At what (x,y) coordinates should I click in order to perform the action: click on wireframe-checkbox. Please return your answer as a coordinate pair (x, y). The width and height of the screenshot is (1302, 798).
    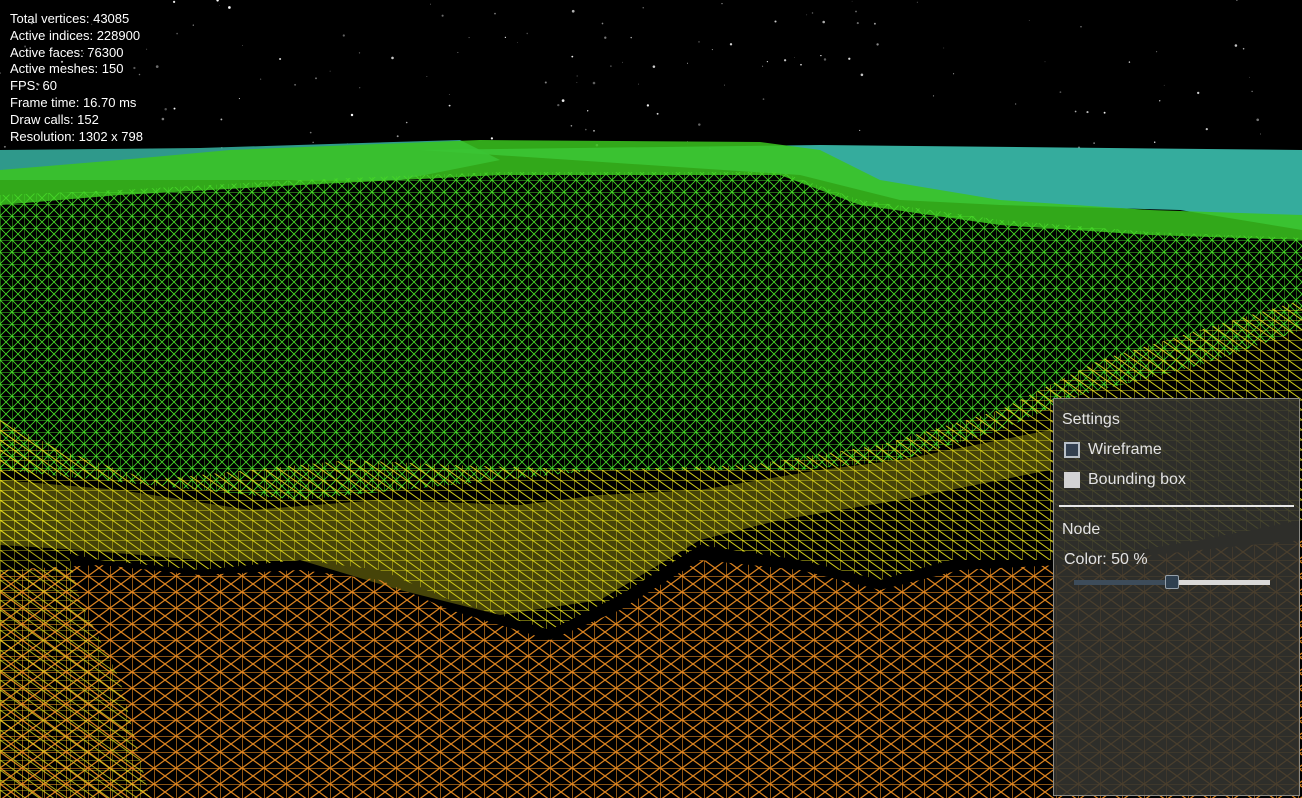
    Looking at the image, I should click on (1072, 450).